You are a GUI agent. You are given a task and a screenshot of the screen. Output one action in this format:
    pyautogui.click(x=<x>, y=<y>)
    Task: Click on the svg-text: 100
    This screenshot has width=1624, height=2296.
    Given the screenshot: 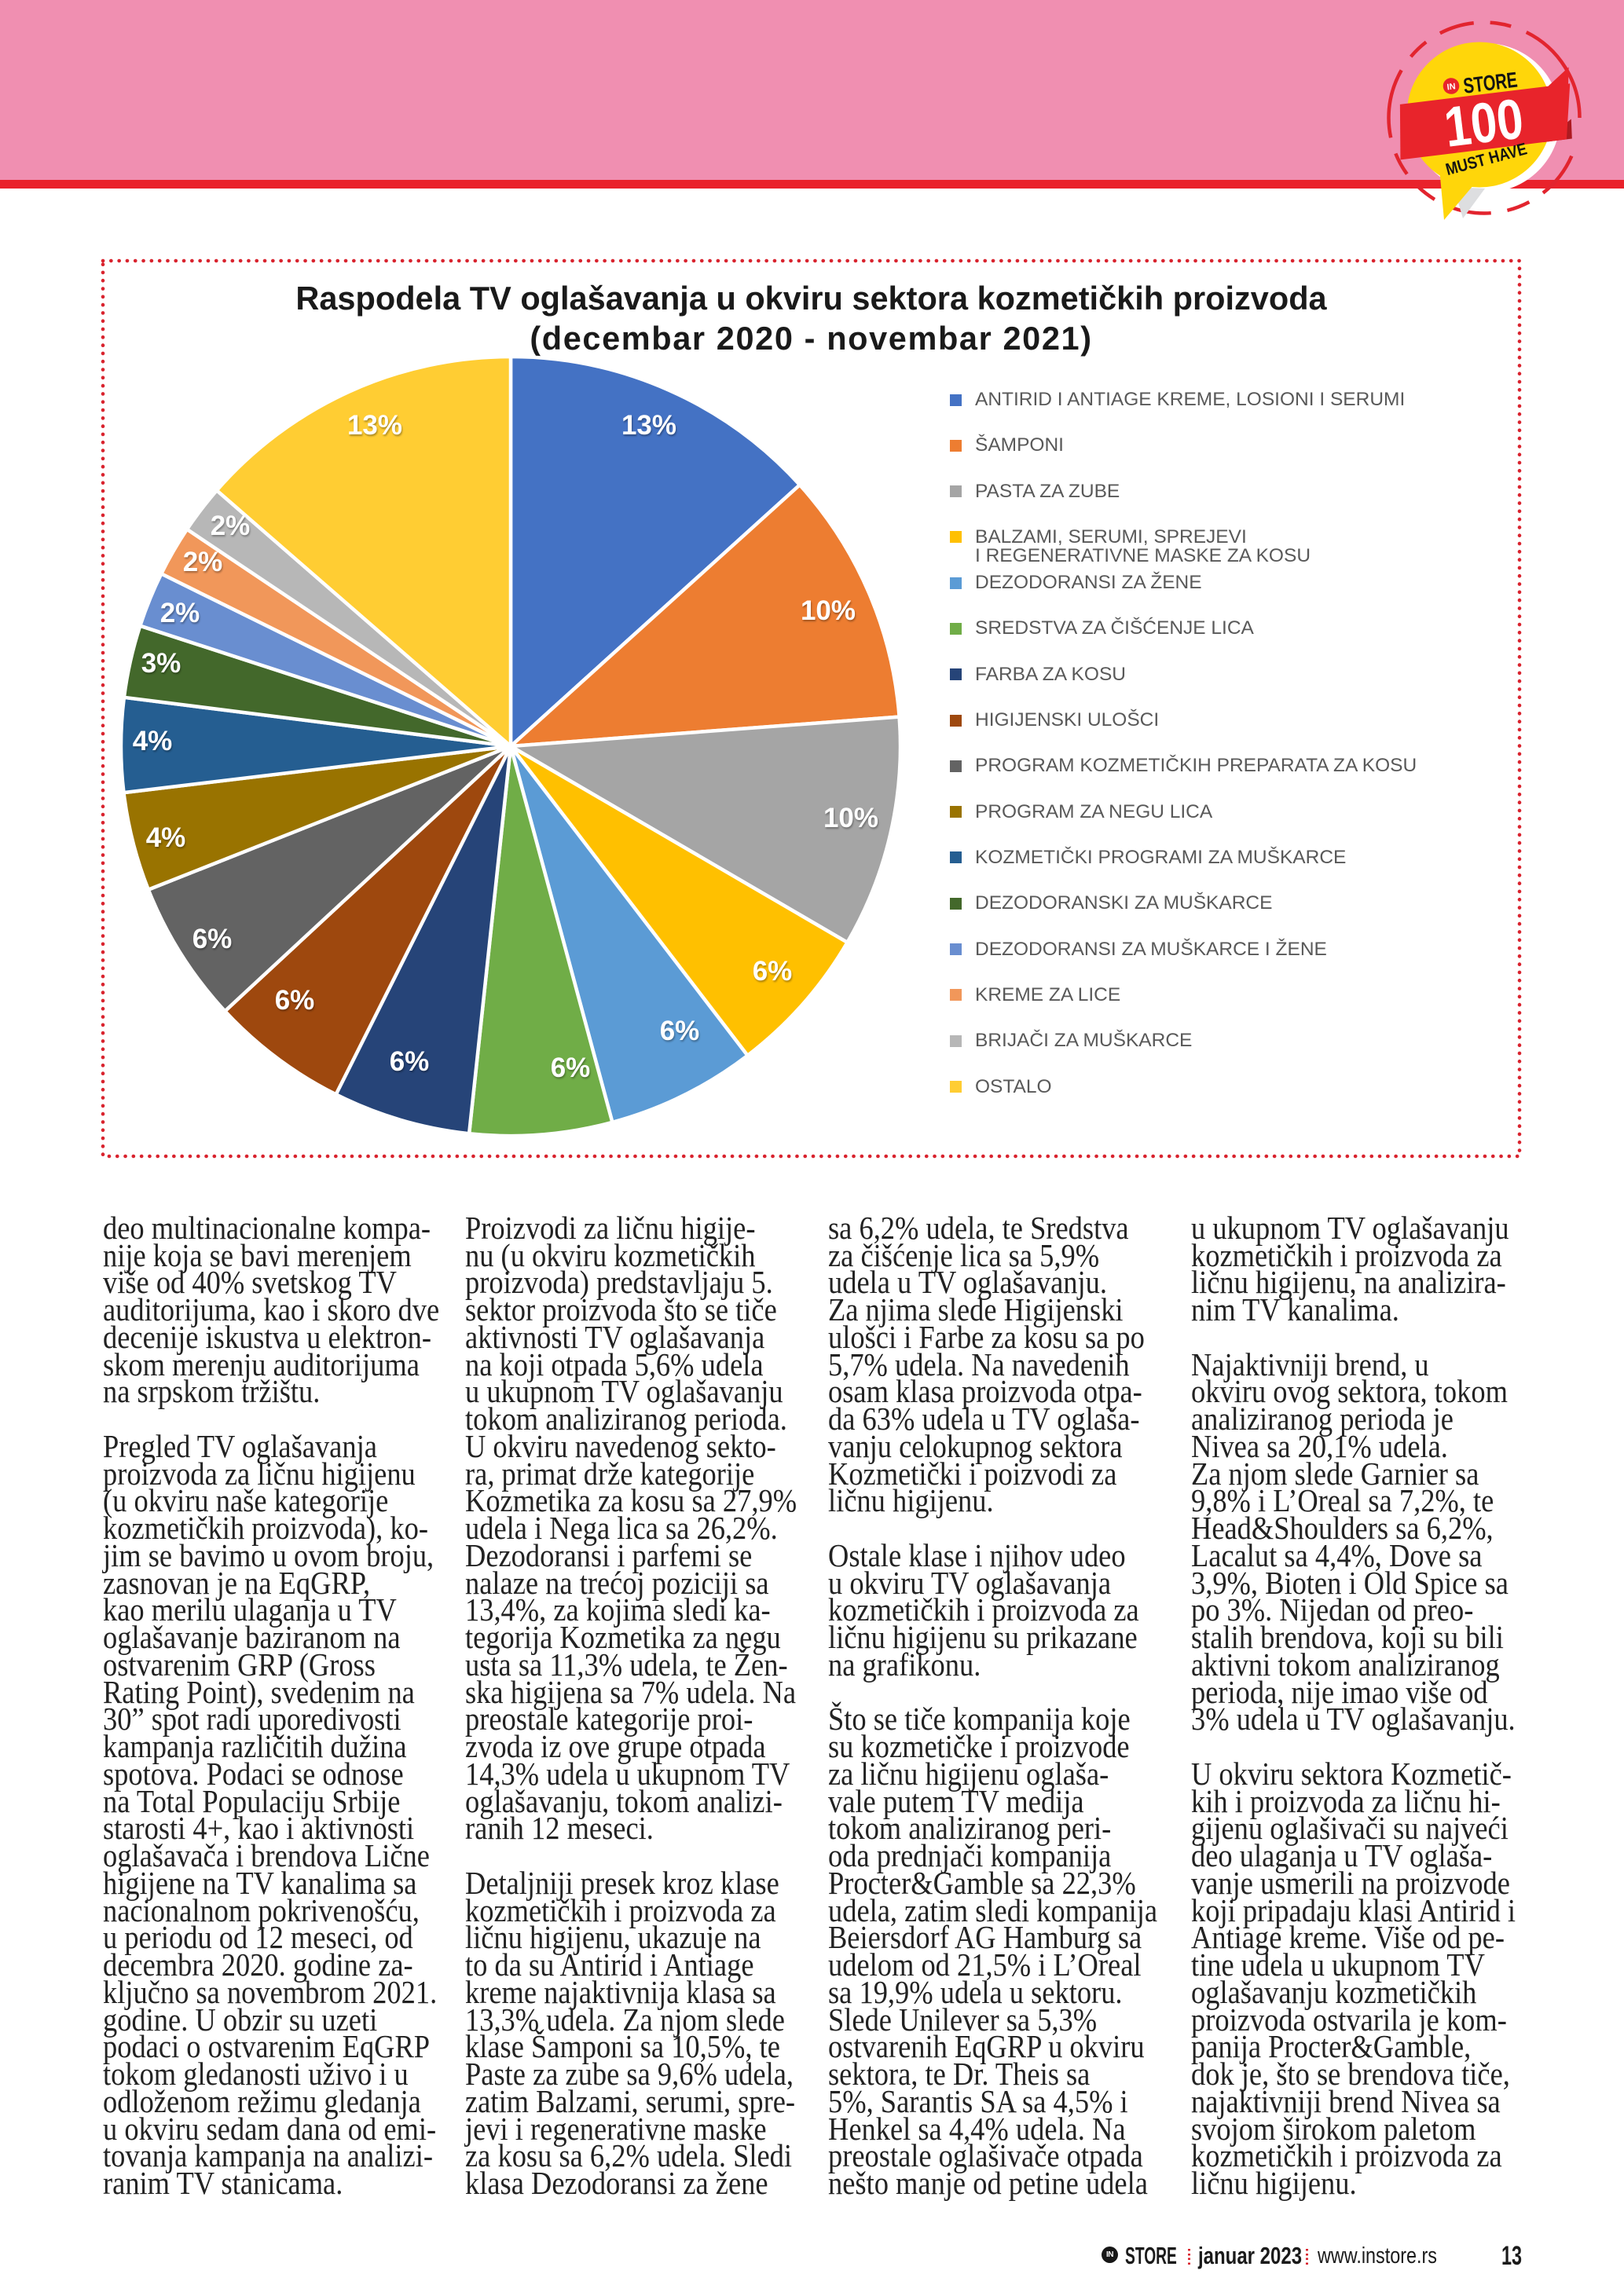 What is the action you would take?
    pyautogui.click(x=1484, y=123)
    